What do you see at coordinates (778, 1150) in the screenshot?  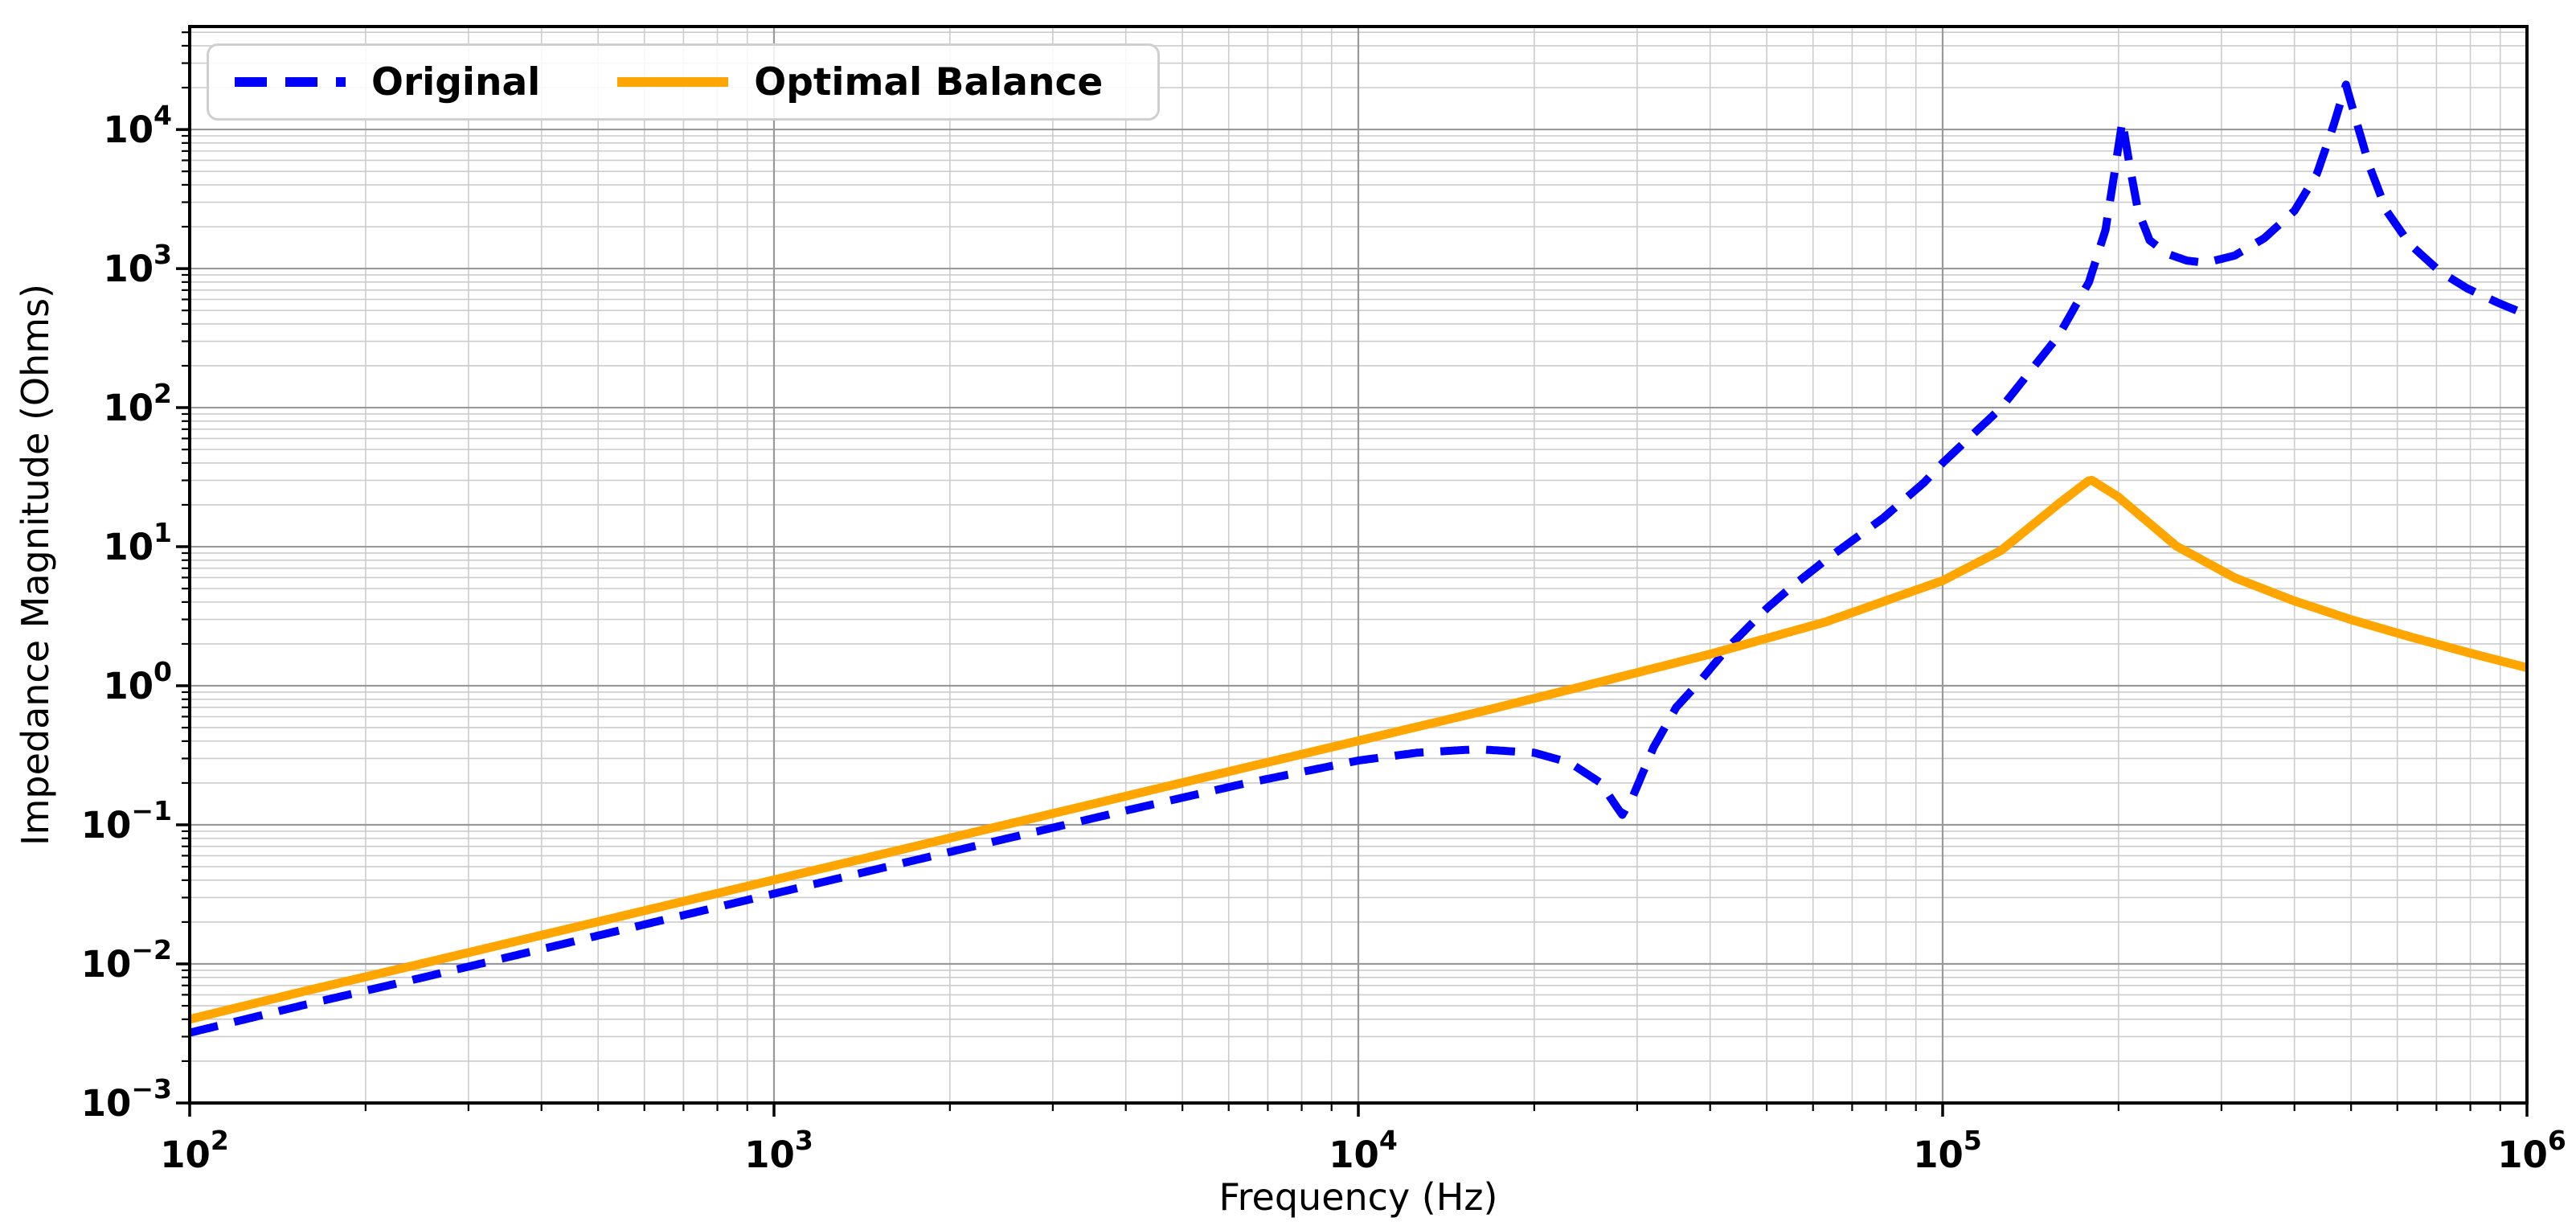 I see `x-tick-label: 103` at bounding box center [778, 1150].